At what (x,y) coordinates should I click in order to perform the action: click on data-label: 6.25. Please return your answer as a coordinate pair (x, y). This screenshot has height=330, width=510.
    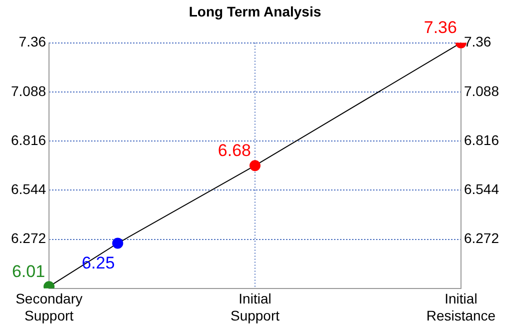
    Looking at the image, I should click on (98, 262).